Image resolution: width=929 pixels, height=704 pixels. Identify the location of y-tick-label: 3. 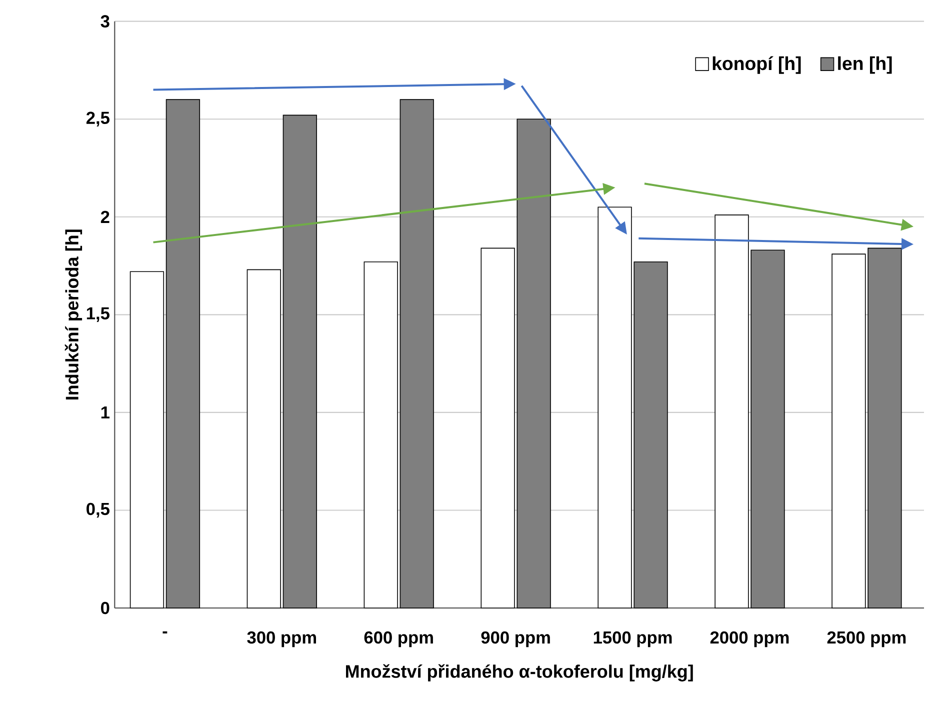
(105, 21).